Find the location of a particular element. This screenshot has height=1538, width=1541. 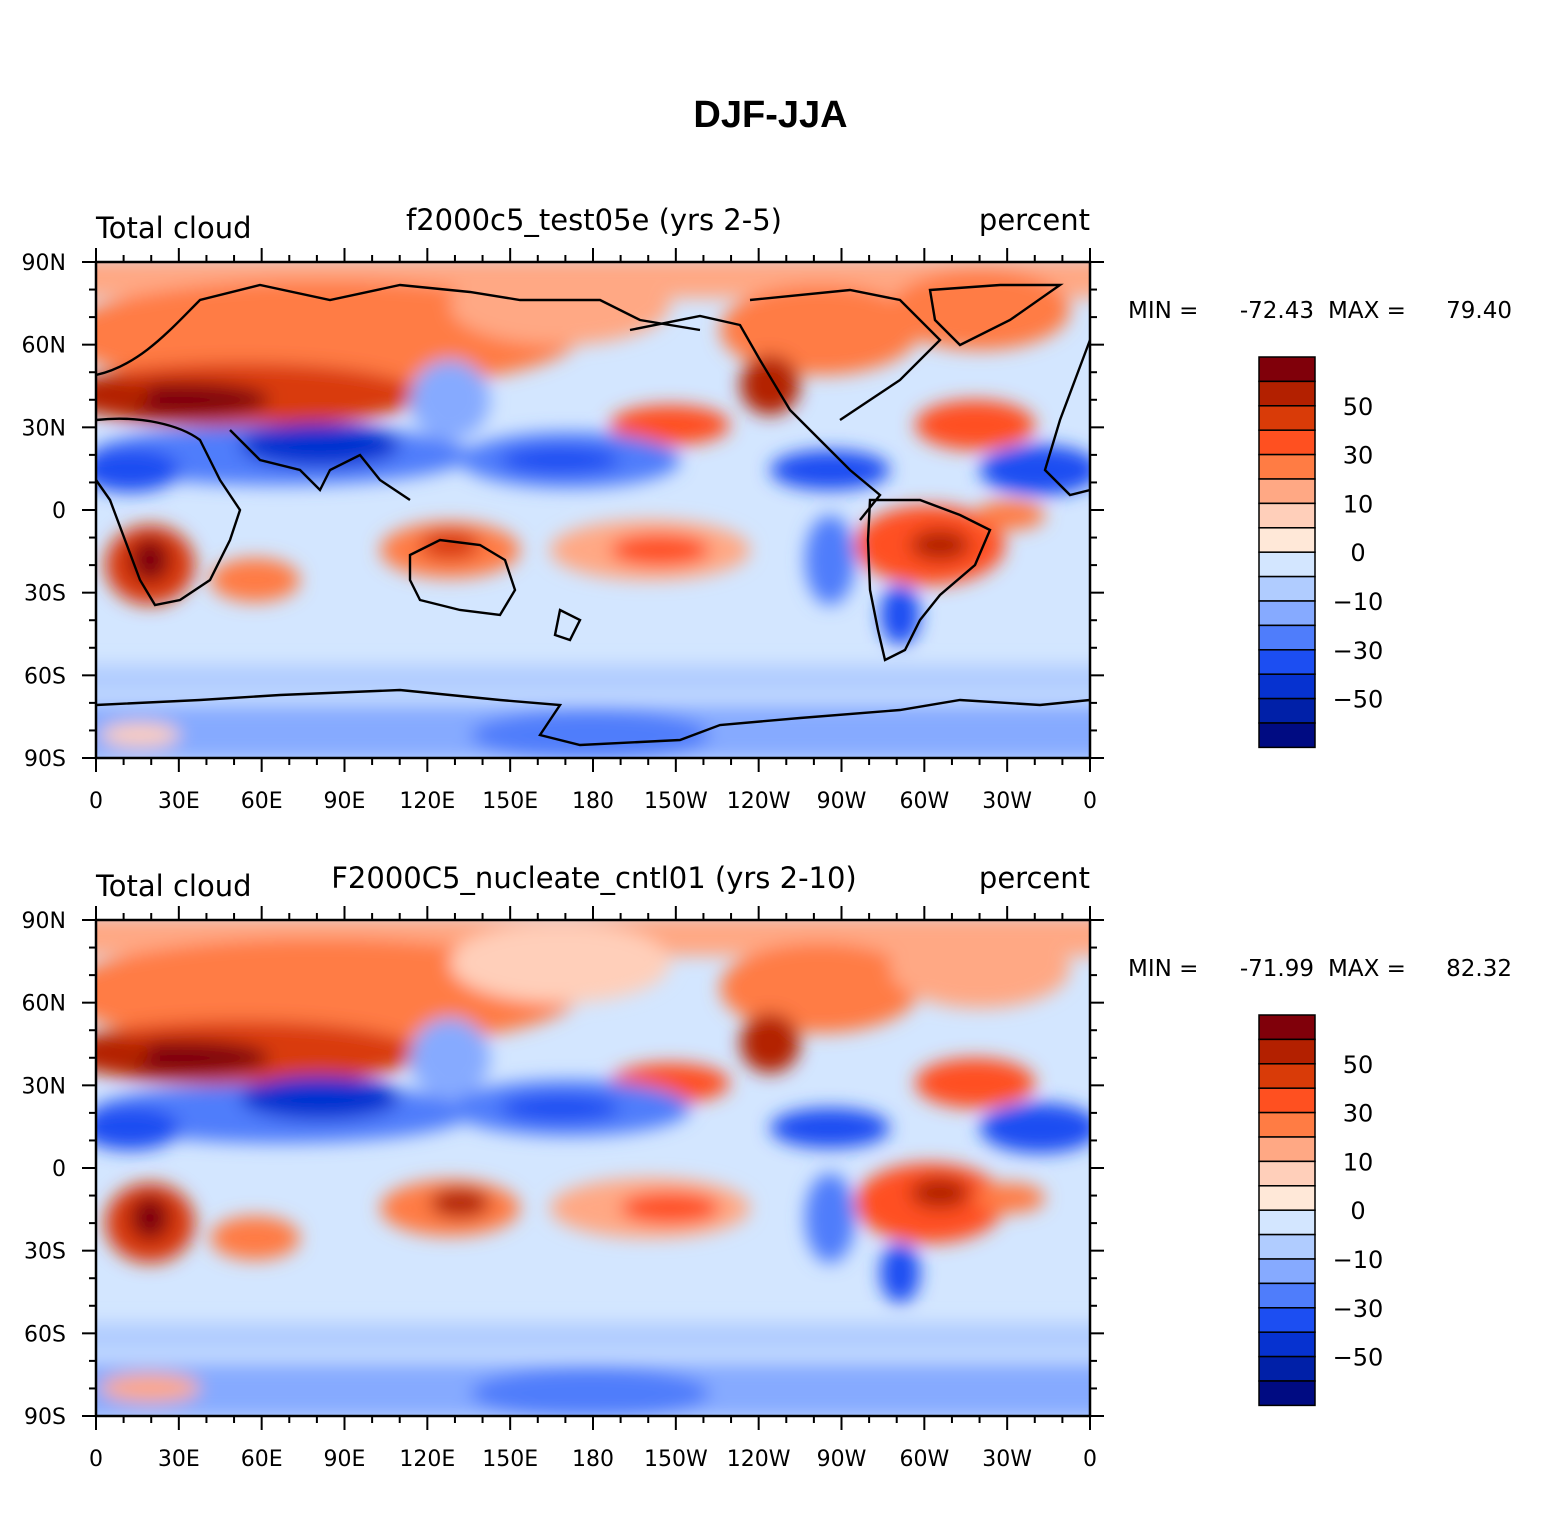

lon-tick-label: 120W is located at coordinates (759, 801).